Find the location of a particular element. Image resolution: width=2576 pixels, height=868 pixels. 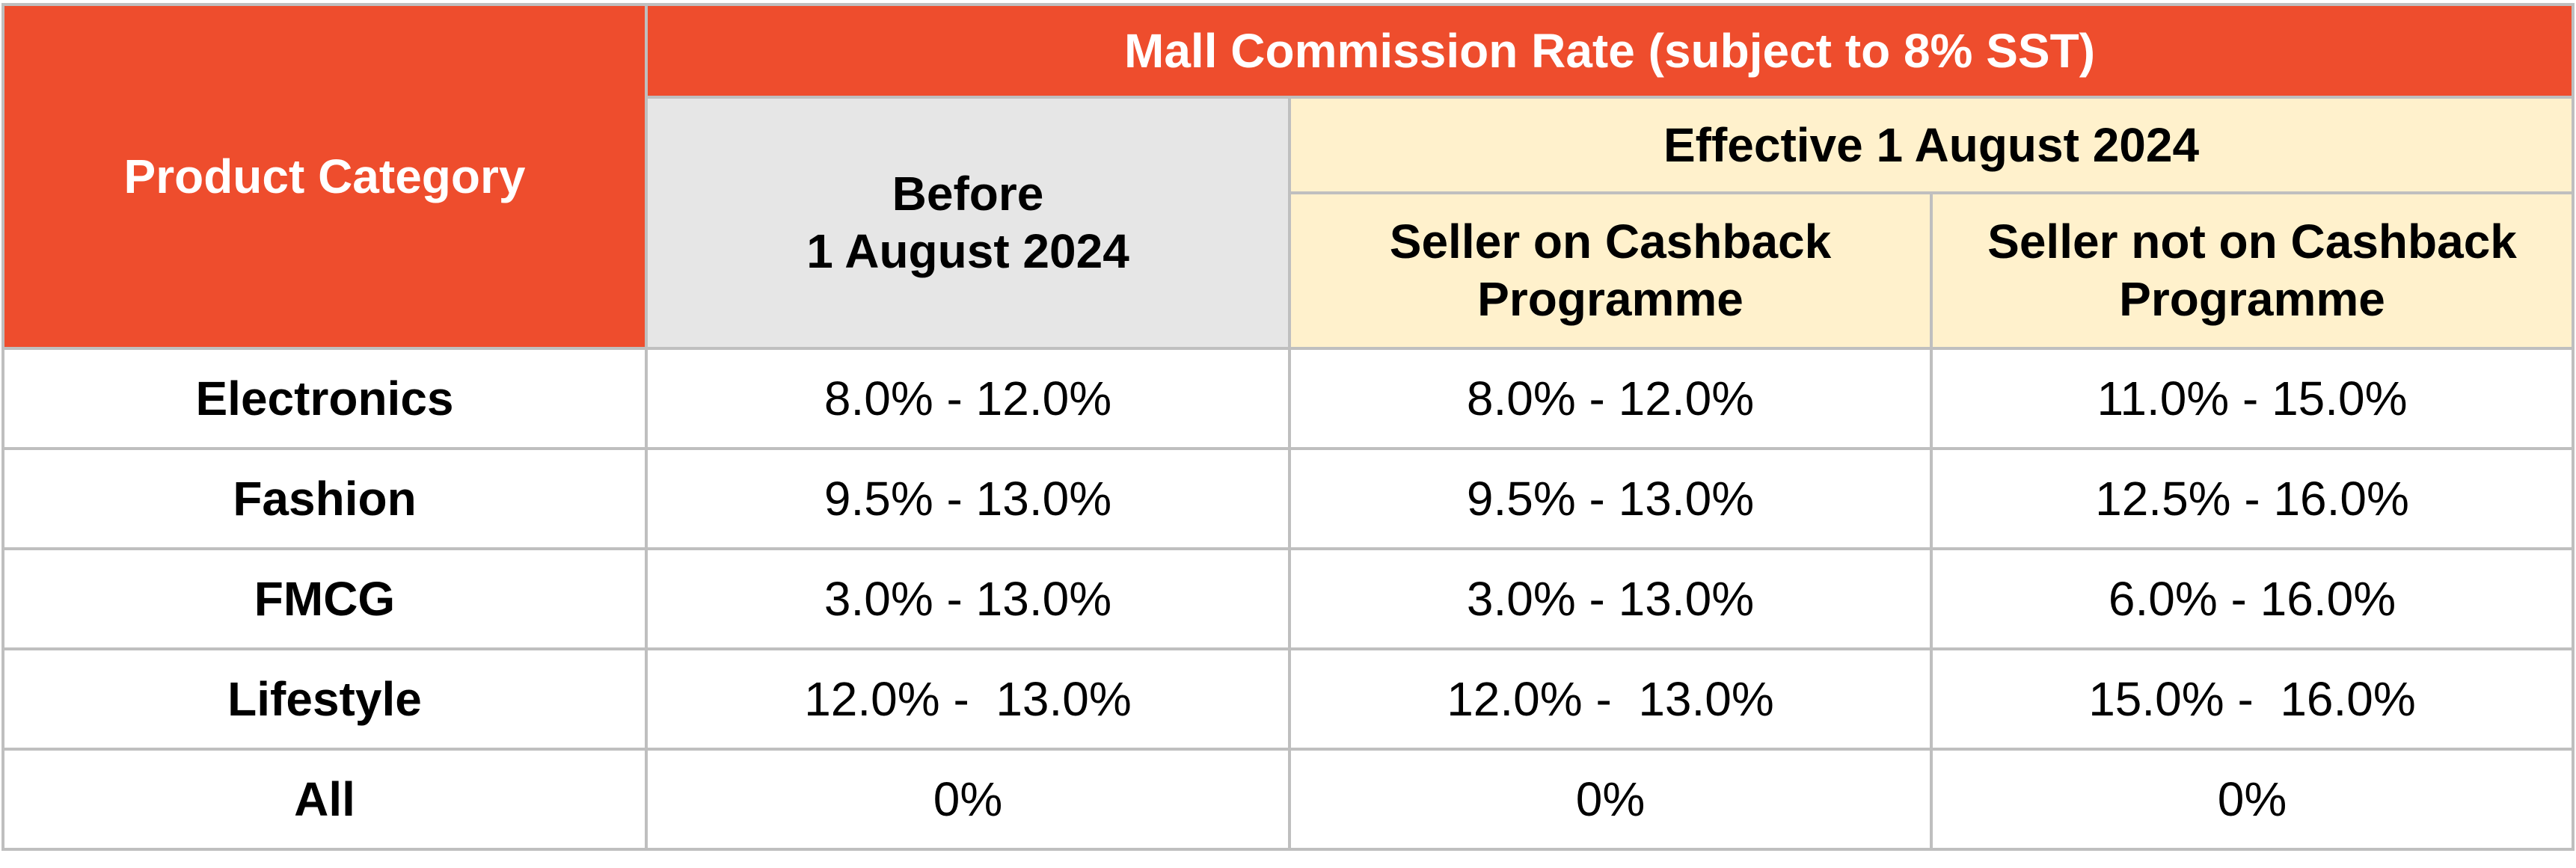

cashback-rate-cell: 0% is located at coordinates (1610, 799).